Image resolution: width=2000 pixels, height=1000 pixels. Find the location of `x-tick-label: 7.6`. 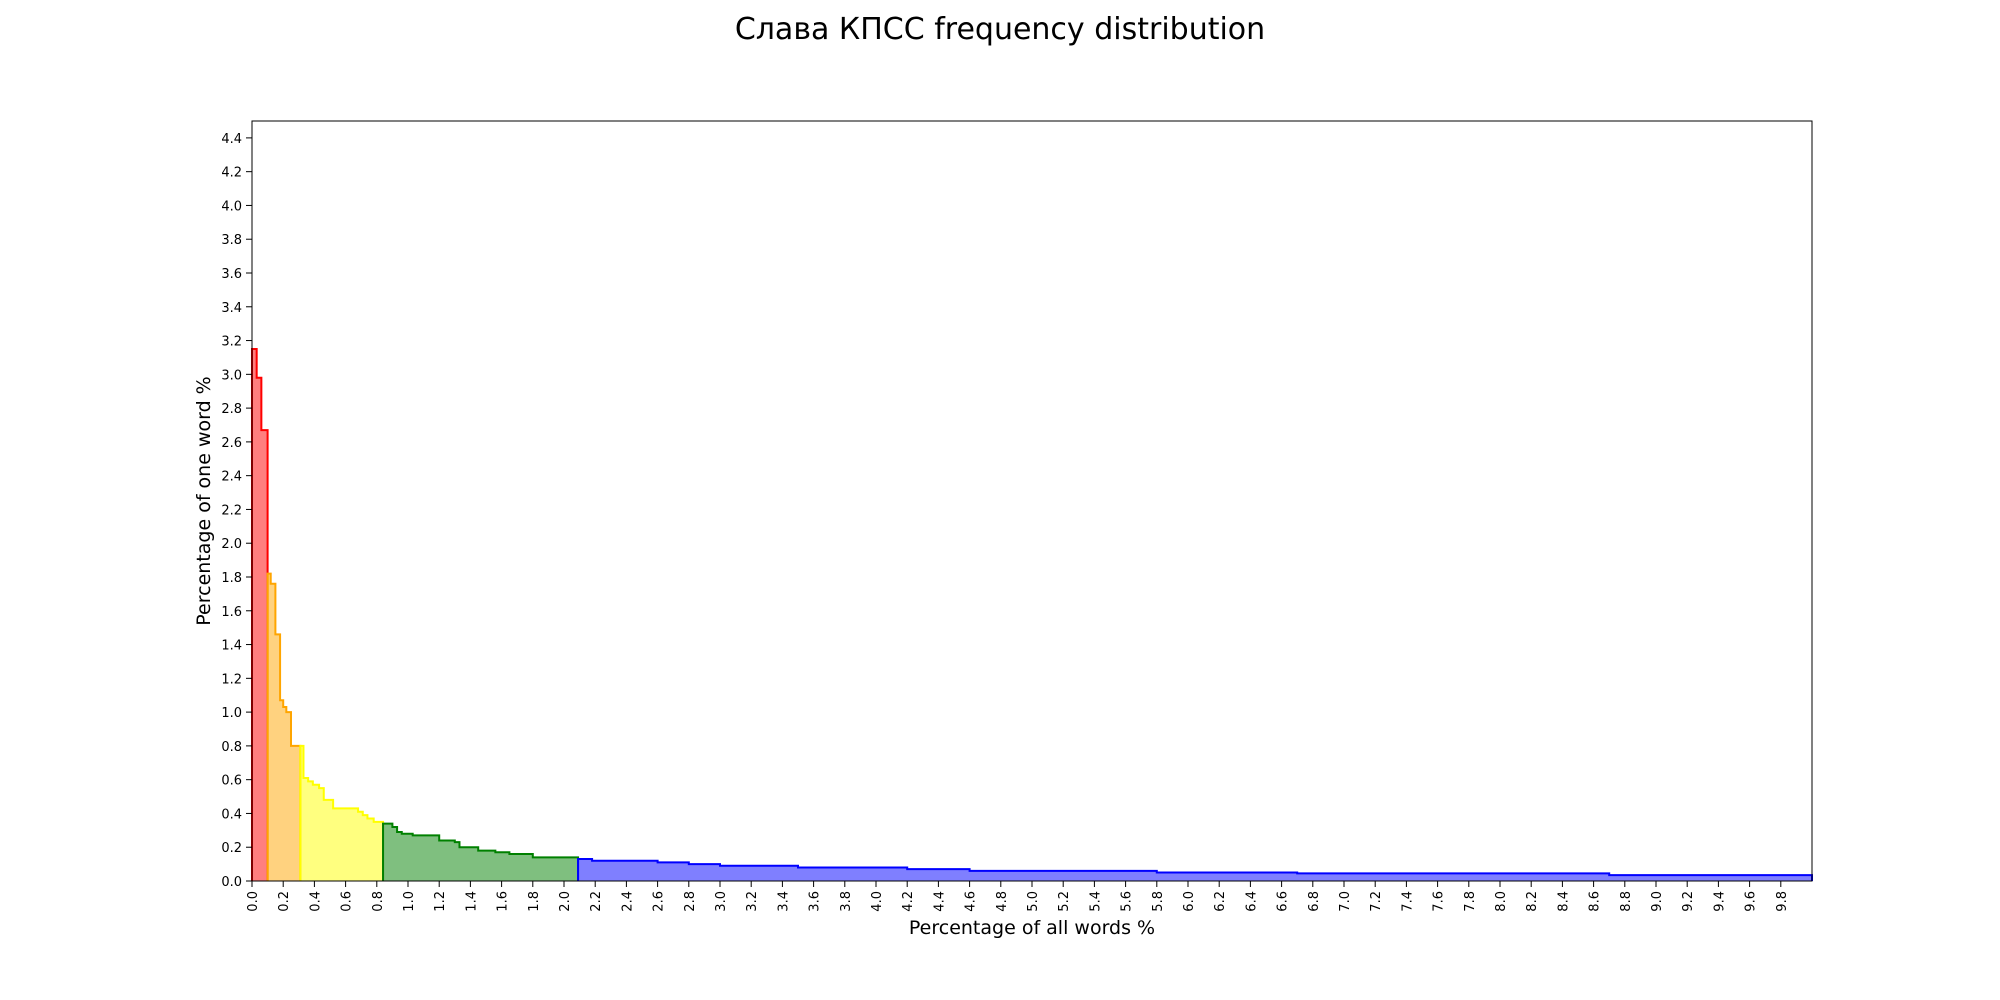

x-tick-label: 7.6 is located at coordinates (1439, 901).